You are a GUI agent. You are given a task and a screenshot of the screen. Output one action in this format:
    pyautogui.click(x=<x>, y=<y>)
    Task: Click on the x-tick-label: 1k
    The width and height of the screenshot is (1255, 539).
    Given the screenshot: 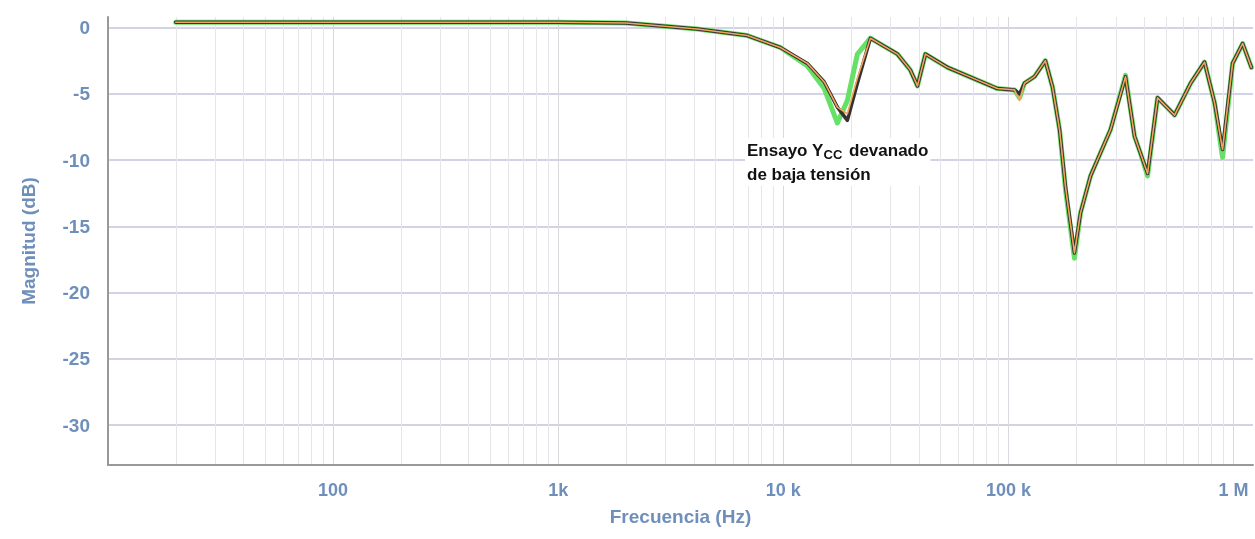 What is the action you would take?
    pyautogui.click(x=559, y=490)
    